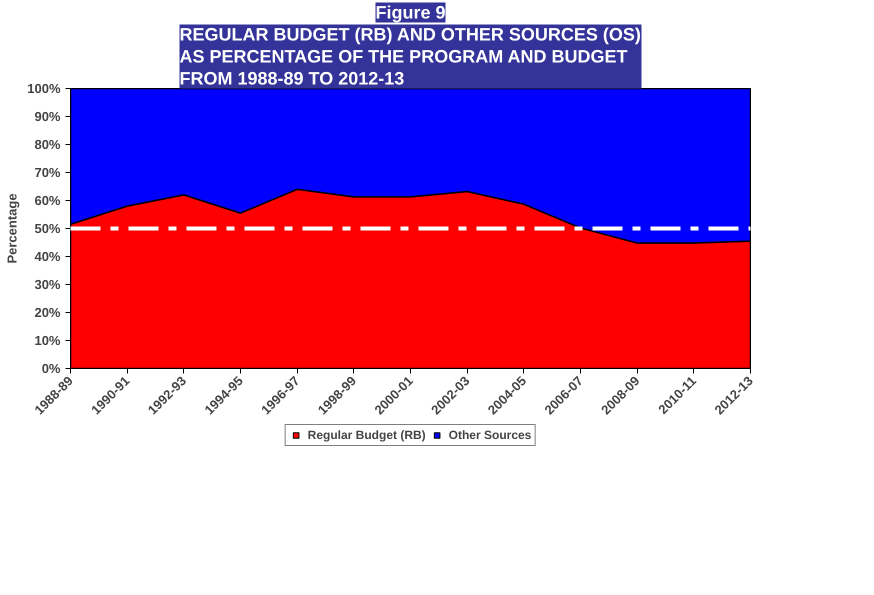  Describe the element at coordinates (47, 172) in the screenshot. I see `y-tick-label: 70%` at that location.